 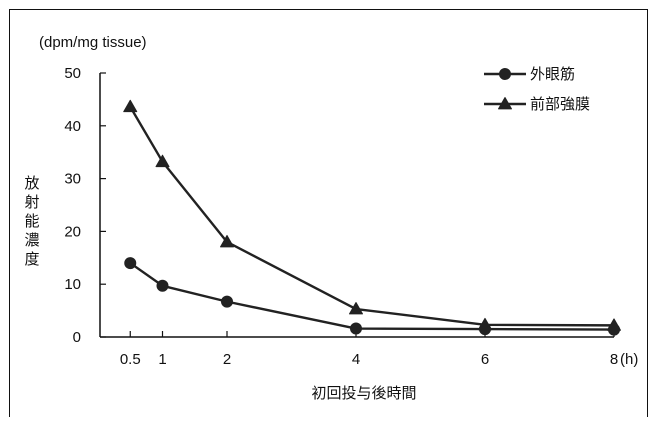 What do you see at coordinates (72, 179) in the screenshot?
I see `y-tick-label: 30` at bounding box center [72, 179].